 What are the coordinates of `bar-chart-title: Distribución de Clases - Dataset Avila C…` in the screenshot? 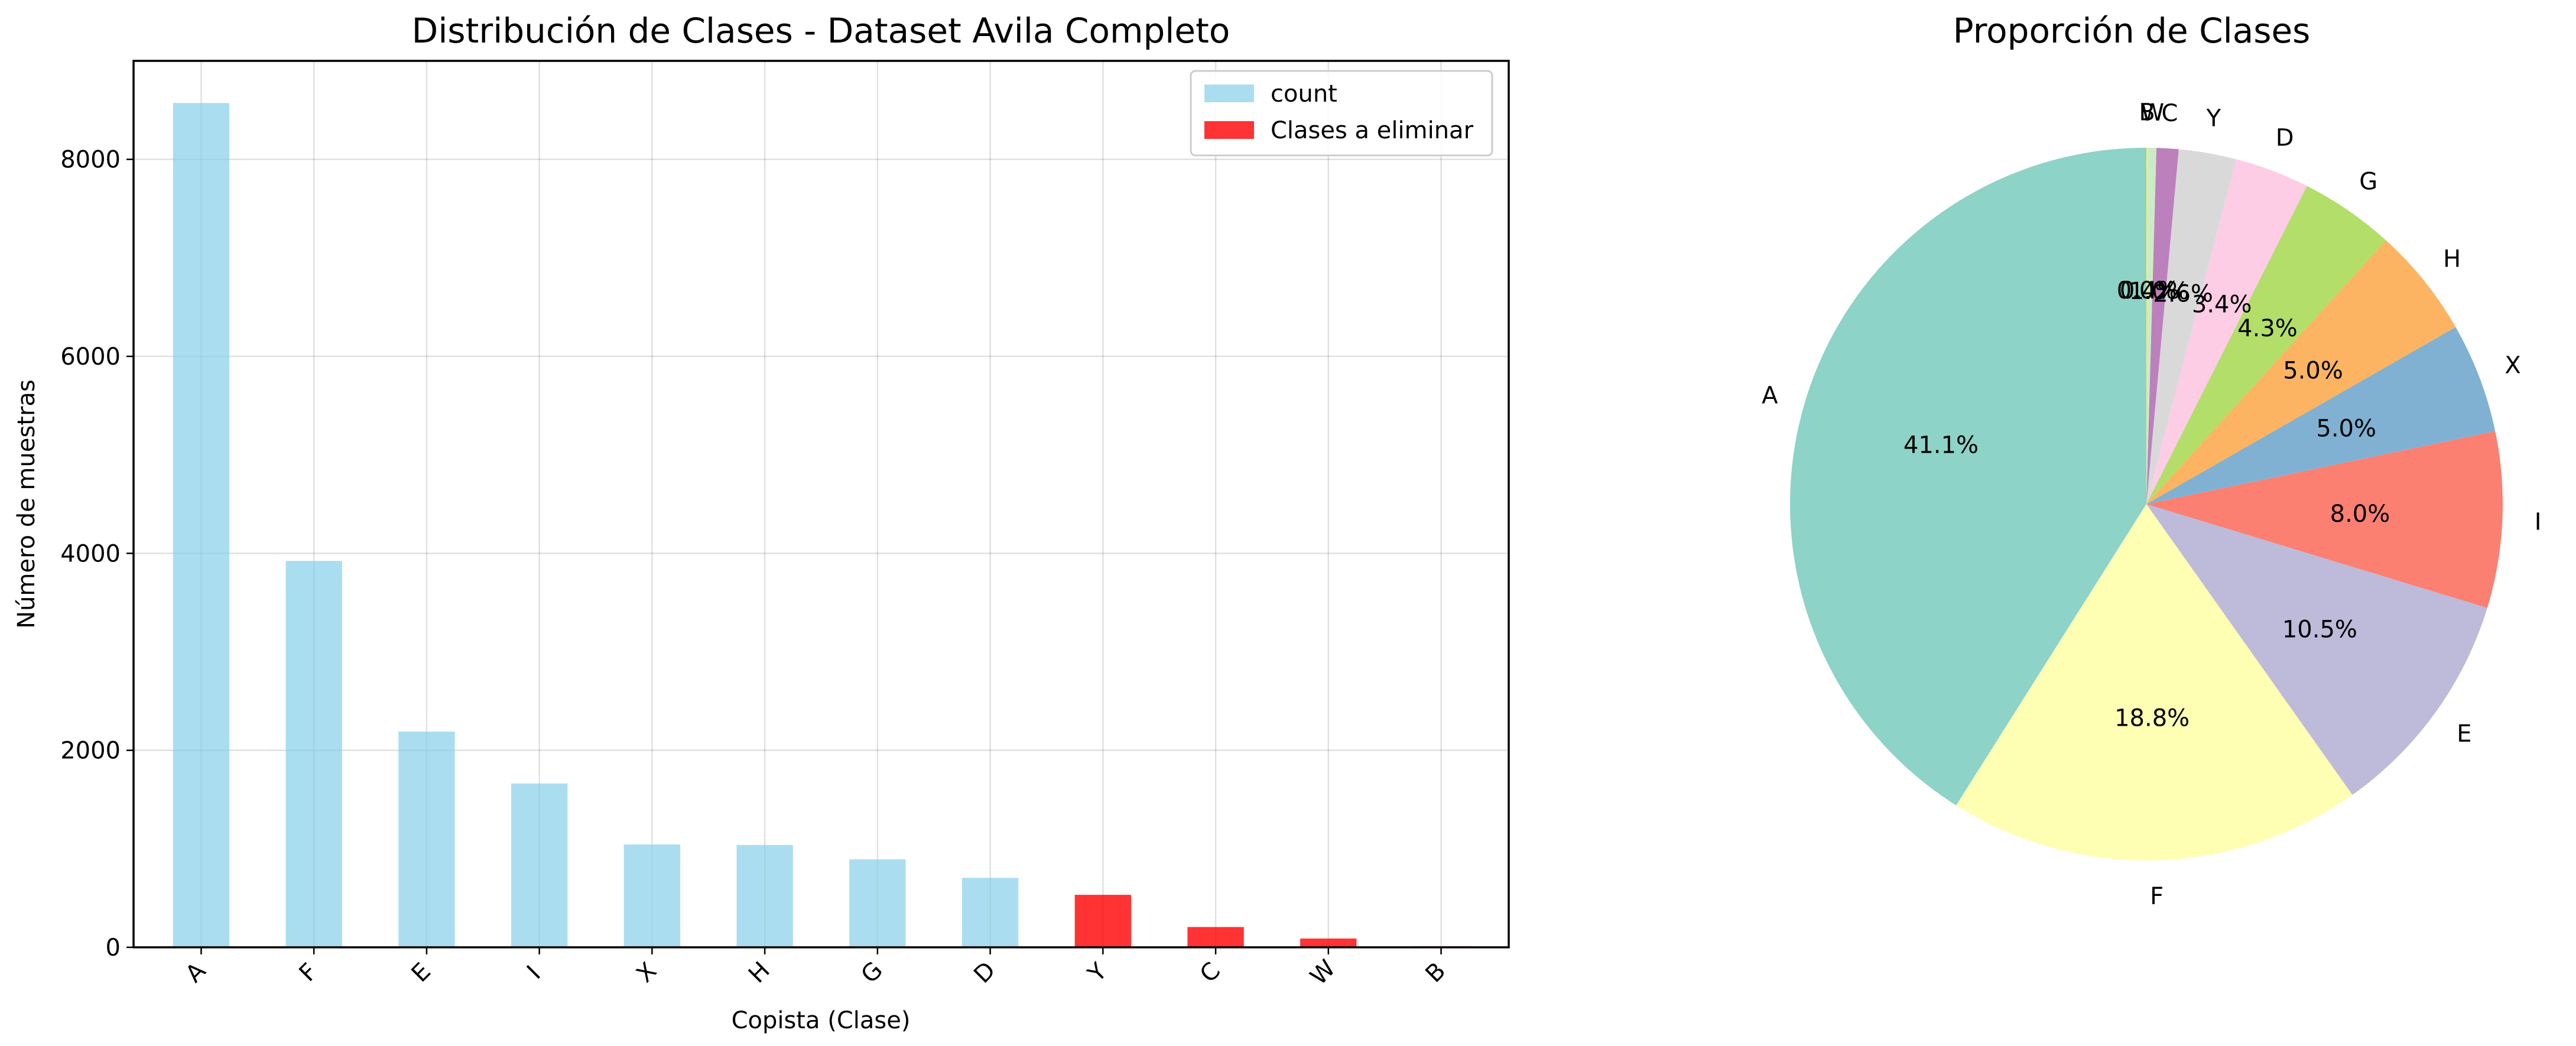 It's located at (821, 31).